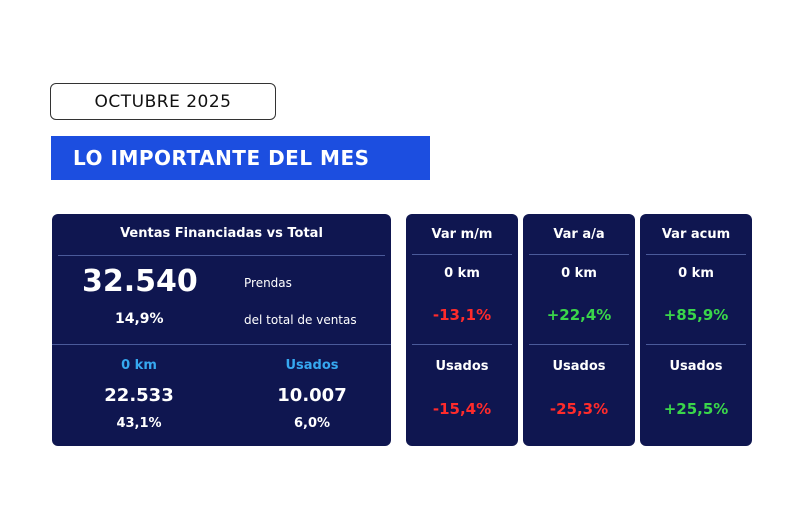 The height and width of the screenshot is (522, 800). I want to click on page-headline: LO IMPORTANTE DEL MES, so click(240, 158).